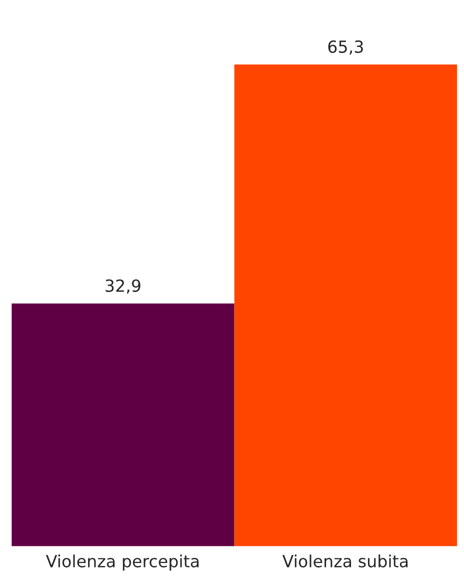 The width and height of the screenshot is (464, 578). What do you see at coordinates (122, 562) in the screenshot?
I see `x-tick-label: Violenza percepita` at bounding box center [122, 562].